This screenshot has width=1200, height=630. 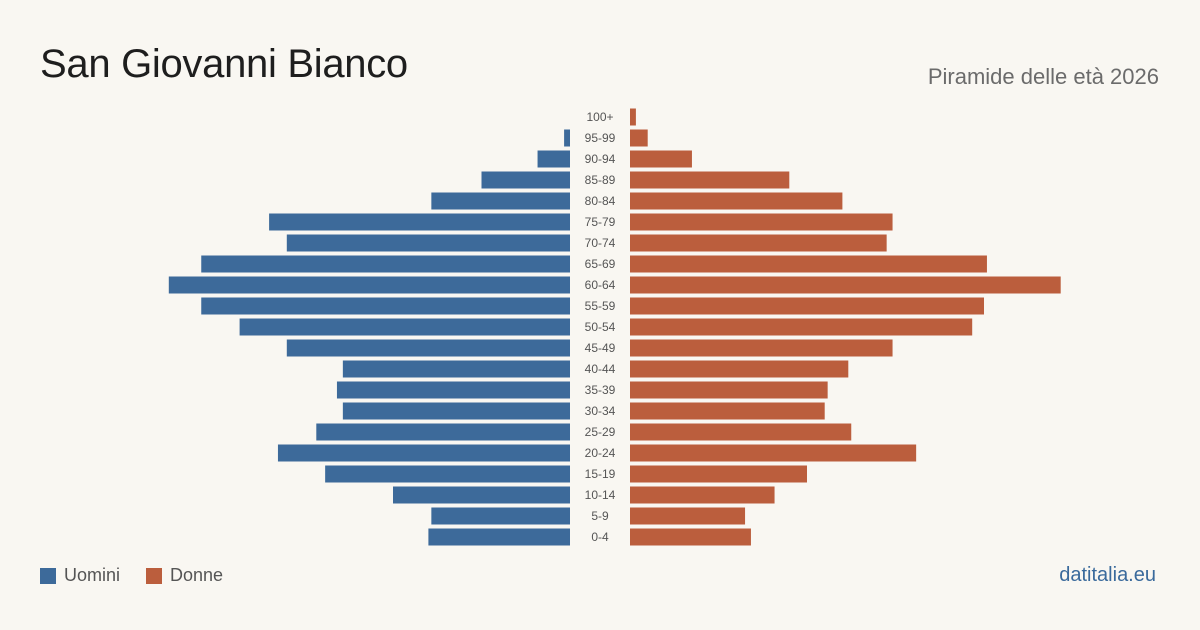 What do you see at coordinates (224, 64) in the screenshot?
I see `page-title: San Giovanni Bianco` at bounding box center [224, 64].